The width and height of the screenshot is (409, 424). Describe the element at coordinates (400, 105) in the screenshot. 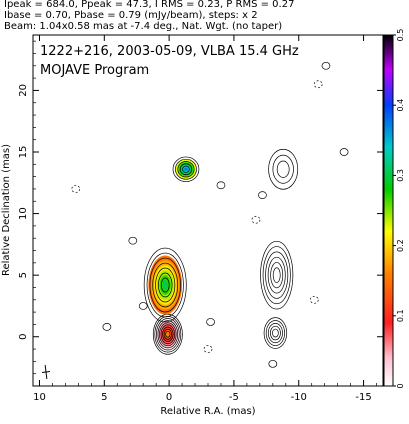

I see `colorbar-tick-label: 0.4` at that location.